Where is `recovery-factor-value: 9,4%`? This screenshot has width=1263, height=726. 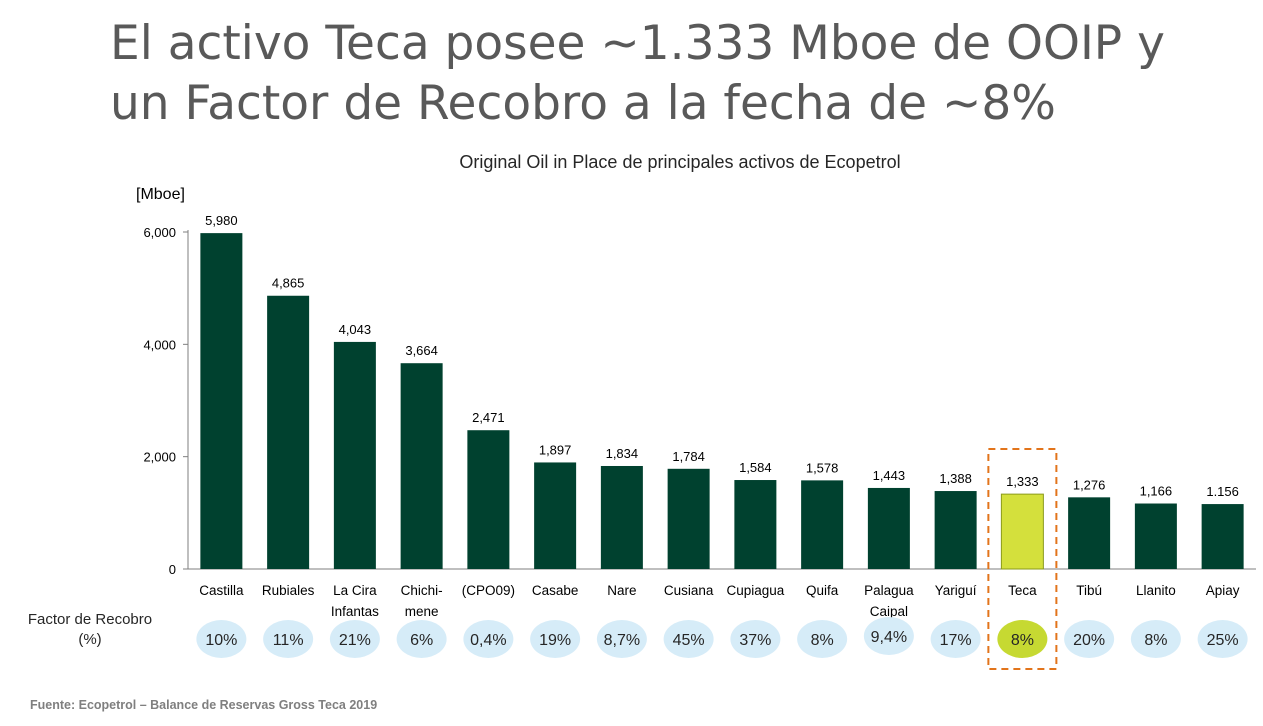
recovery-factor-value: 9,4% is located at coordinates (889, 637).